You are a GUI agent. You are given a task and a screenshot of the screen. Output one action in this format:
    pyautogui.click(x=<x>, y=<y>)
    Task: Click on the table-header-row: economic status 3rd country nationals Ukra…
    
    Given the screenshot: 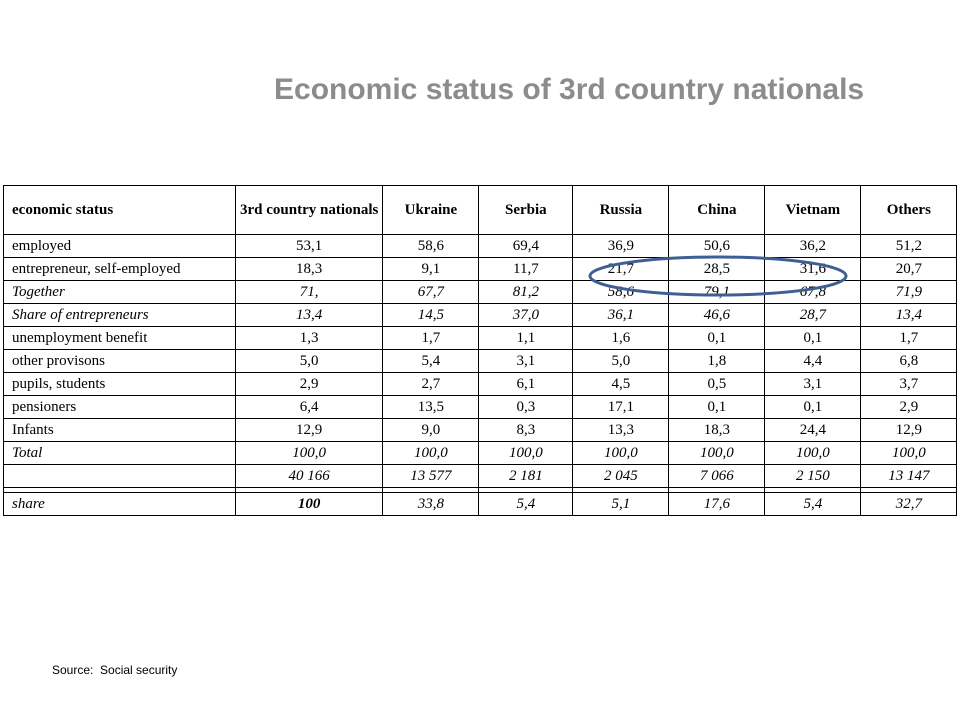 What is the action you would take?
    pyautogui.click(x=480, y=210)
    